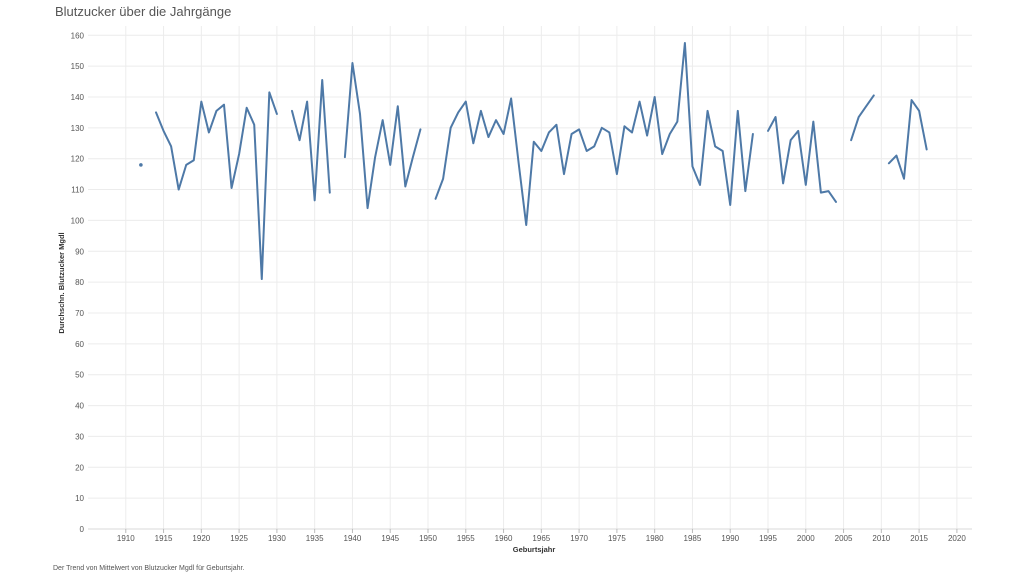 The width and height of the screenshot is (1024, 576). What do you see at coordinates (82, 529) in the screenshot?
I see `y-tick-label: 0` at bounding box center [82, 529].